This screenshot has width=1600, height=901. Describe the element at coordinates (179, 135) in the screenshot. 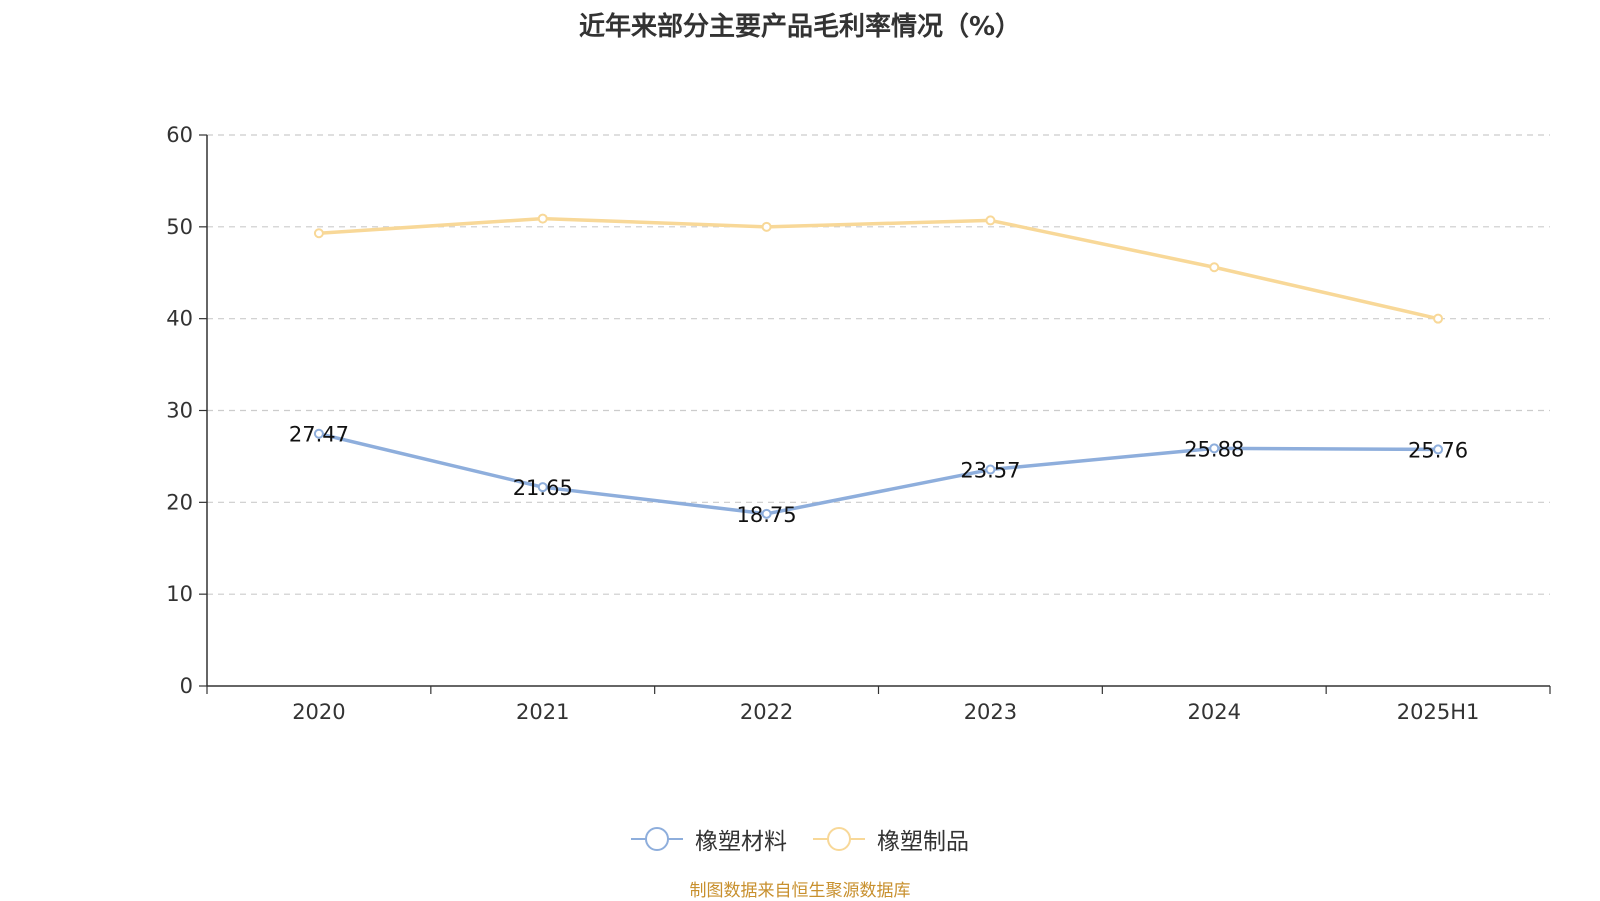

I see `y-tick-label-60: 60` at that location.